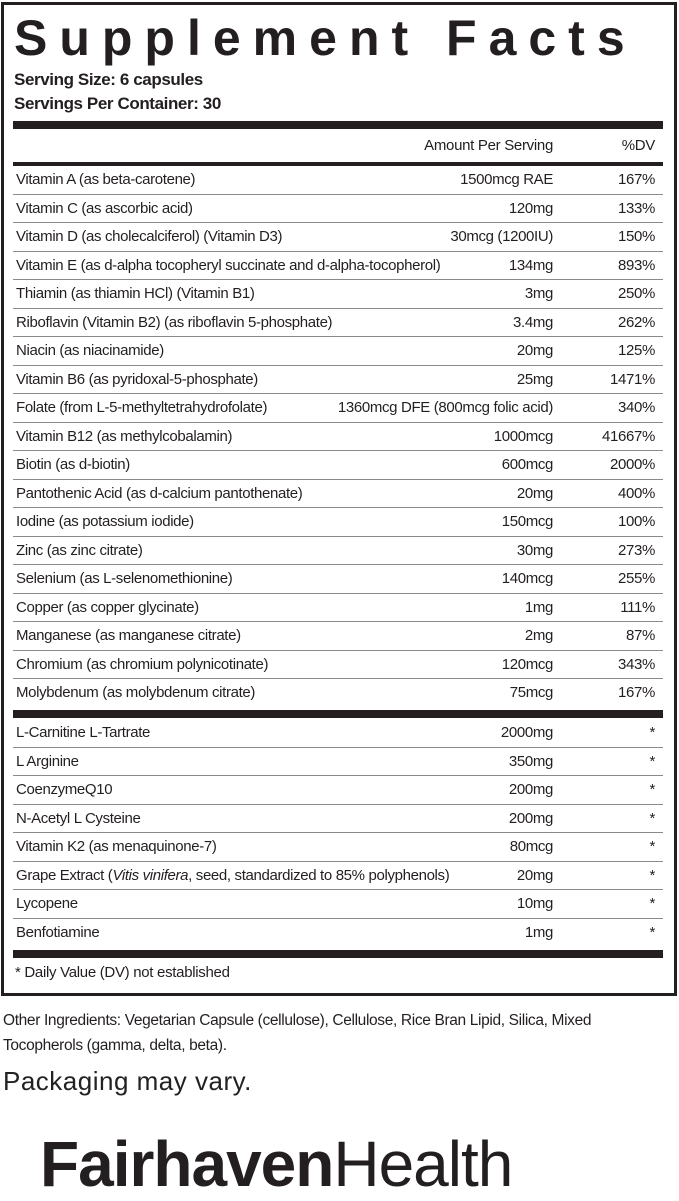 This screenshot has width=679, height=1201. What do you see at coordinates (108, 79) in the screenshot?
I see `serving-size: Serving Size: 6 capsules` at bounding box center [108, 79].